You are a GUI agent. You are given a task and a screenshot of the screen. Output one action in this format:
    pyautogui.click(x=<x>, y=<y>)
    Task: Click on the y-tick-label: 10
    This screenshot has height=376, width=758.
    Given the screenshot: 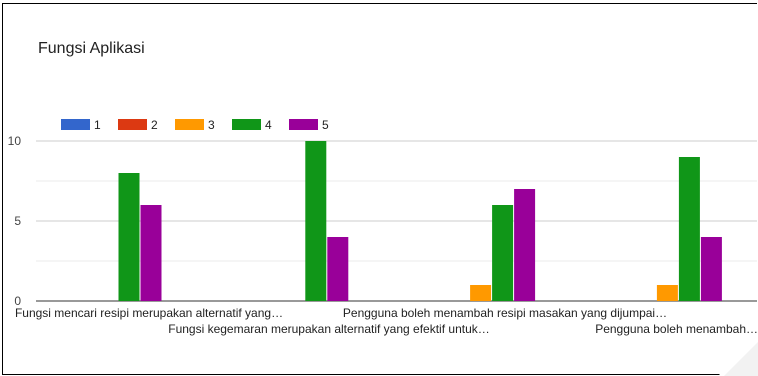 What is the action you would take?
    pyautogui.click(x=15, y=141)
    